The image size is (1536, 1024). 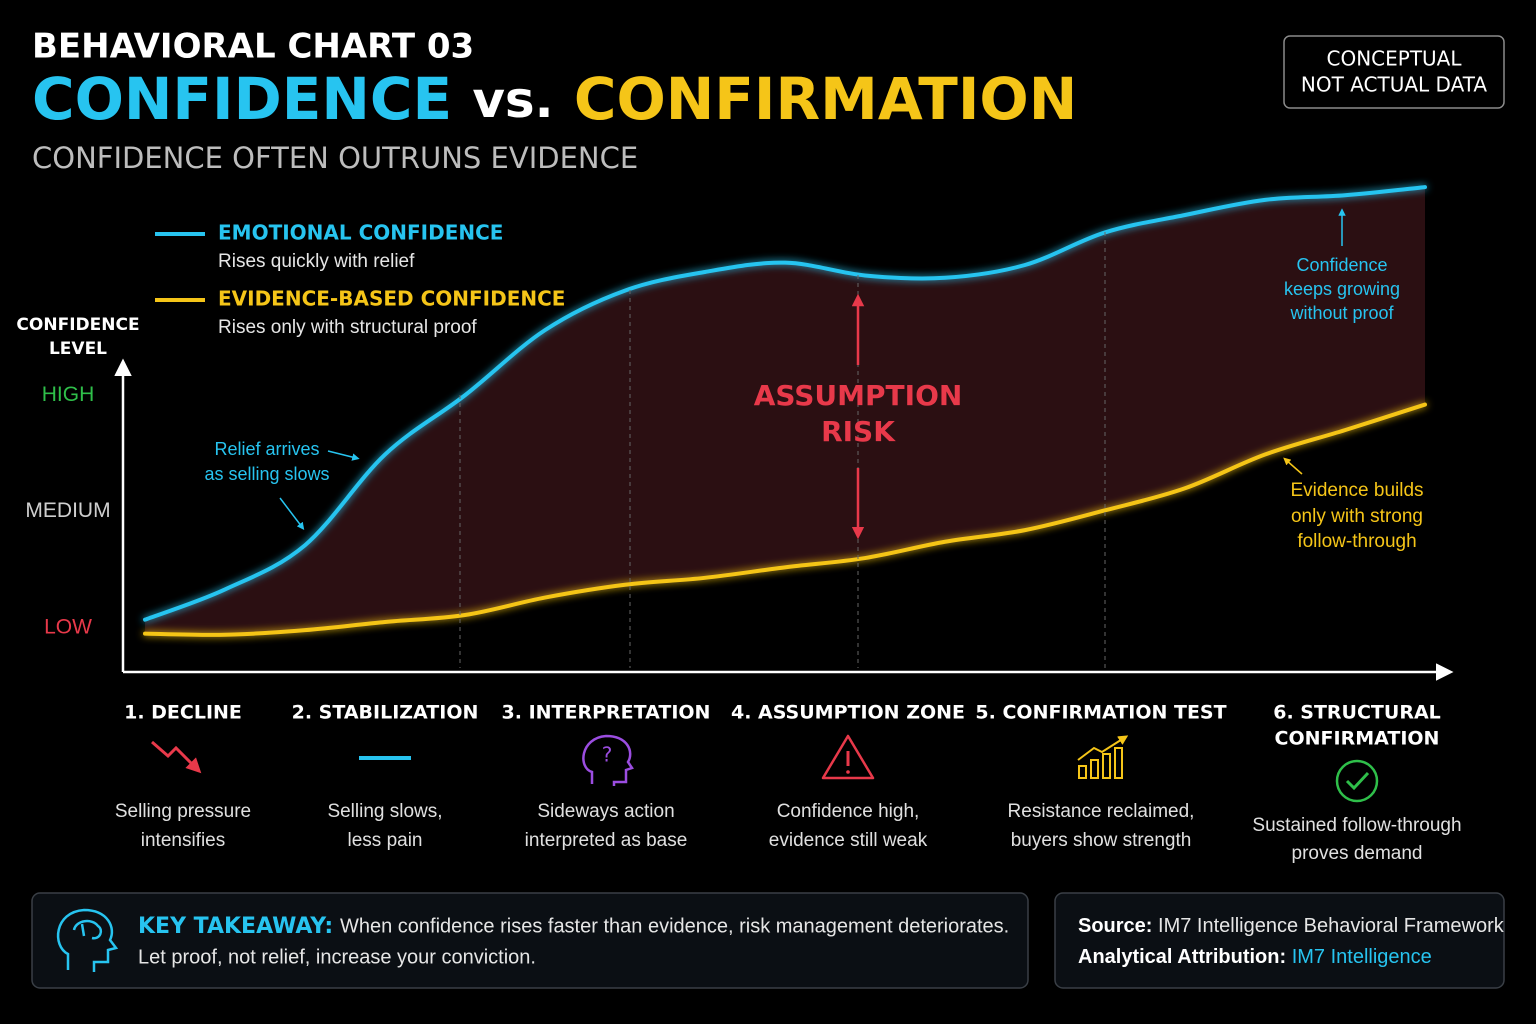 I want to click on phase-text: proves demand, so click(x=1357, y=853).